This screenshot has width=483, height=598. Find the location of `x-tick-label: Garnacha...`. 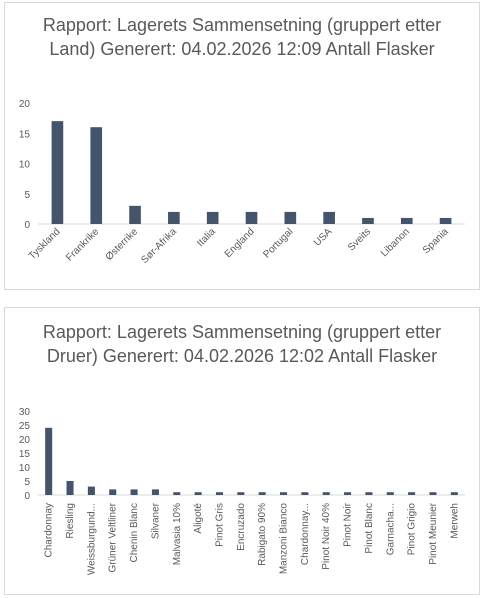

x-tick-label: Garnacha... is located at coordinates (390, 529).